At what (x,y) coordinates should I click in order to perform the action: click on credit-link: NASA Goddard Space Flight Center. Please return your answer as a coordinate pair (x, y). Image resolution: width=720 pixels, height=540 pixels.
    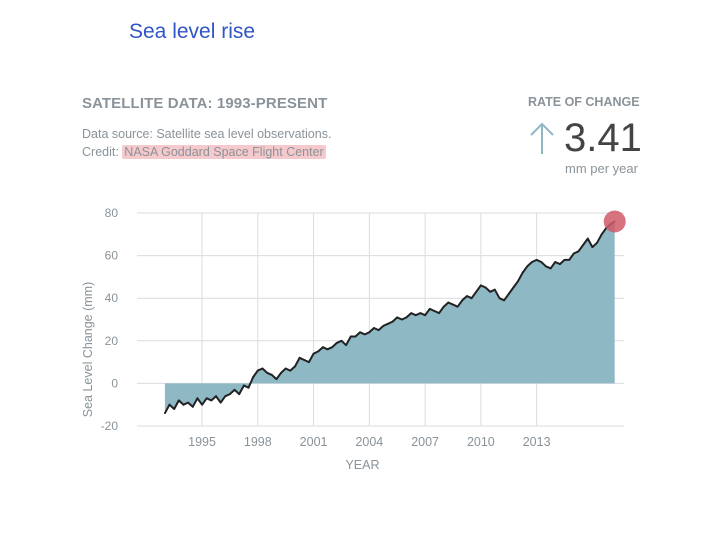
    Looking at the image, I should click on (224, 152).